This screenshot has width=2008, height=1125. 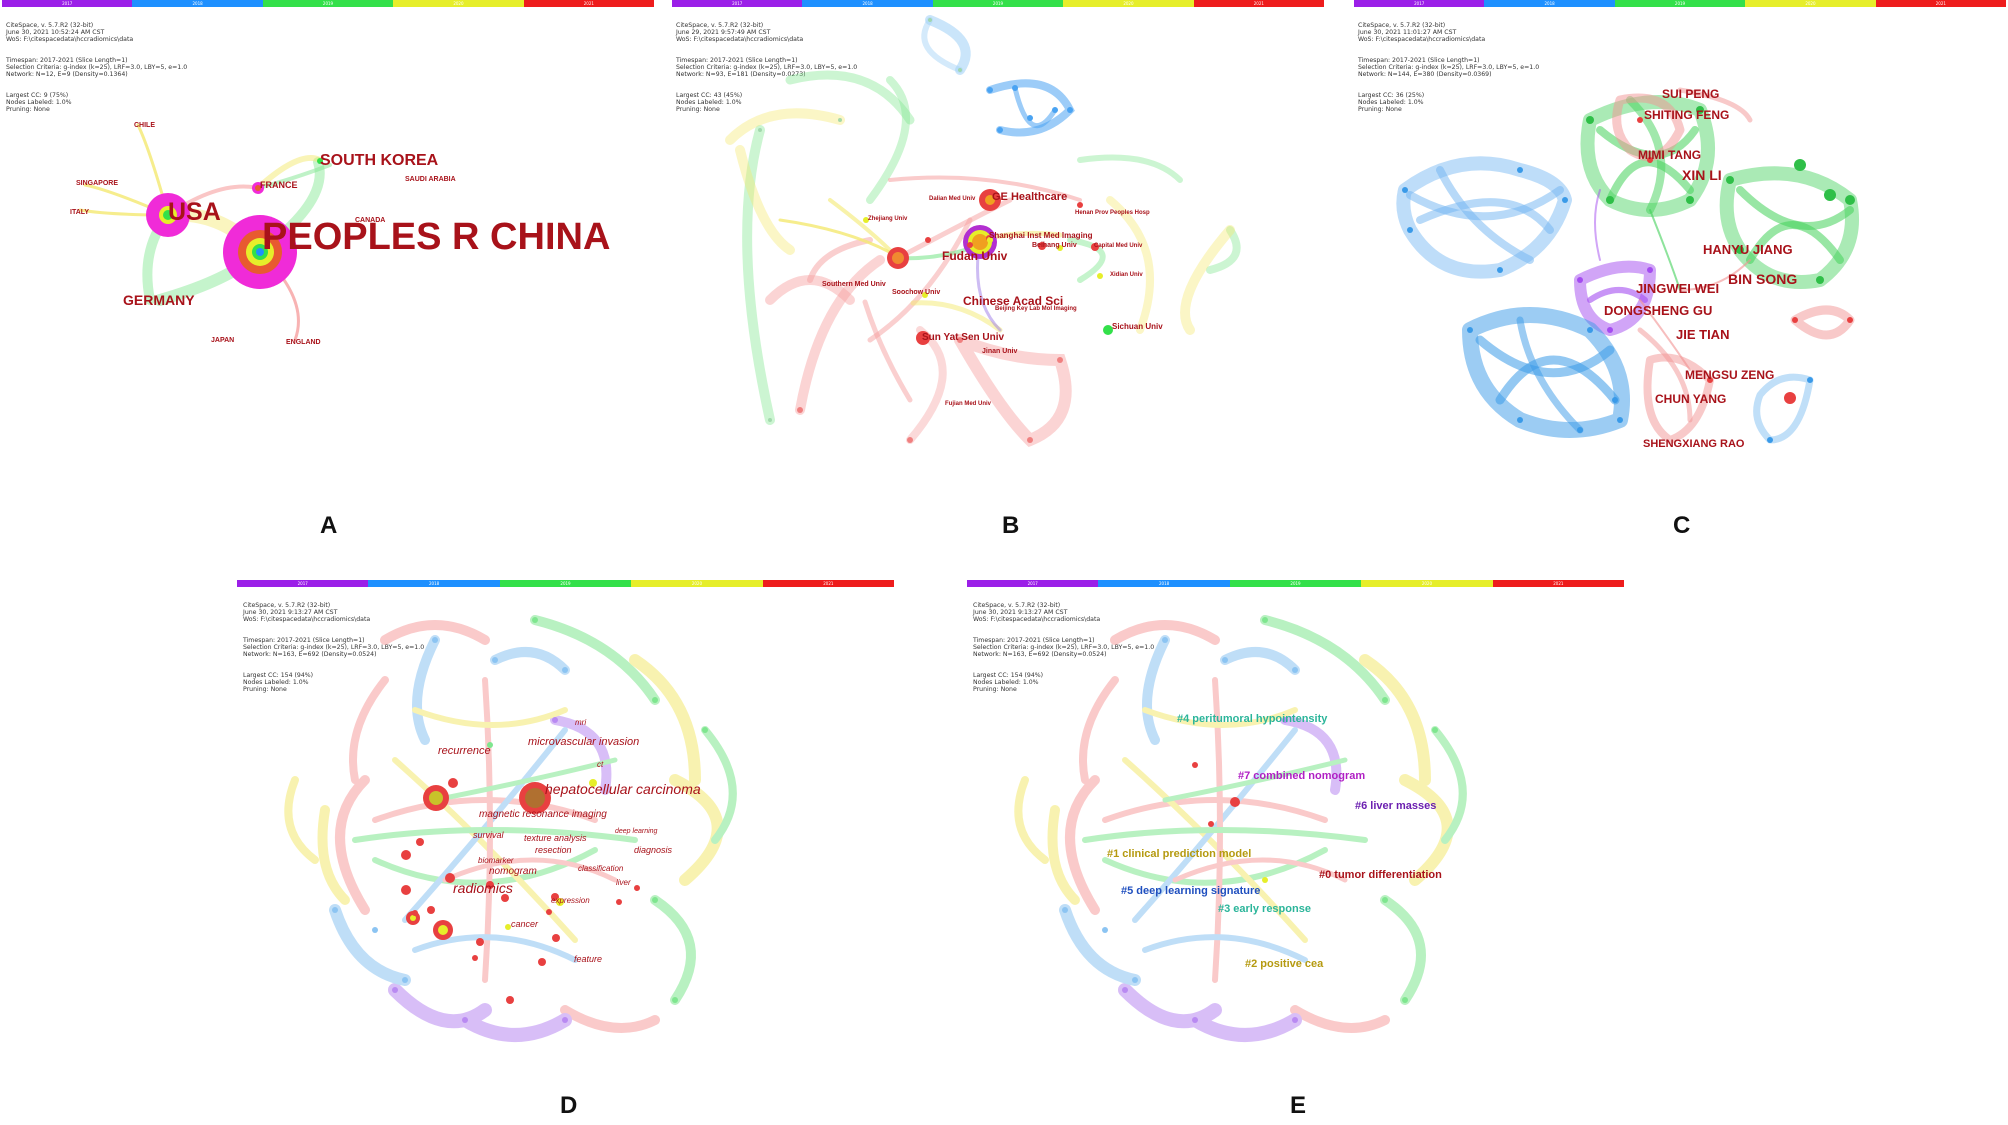 What do you see at coordinates (975, 256) in the screenshot?
I see `node-label-fudan-univ: Fudan Univ` at bounding box center [975, 256].